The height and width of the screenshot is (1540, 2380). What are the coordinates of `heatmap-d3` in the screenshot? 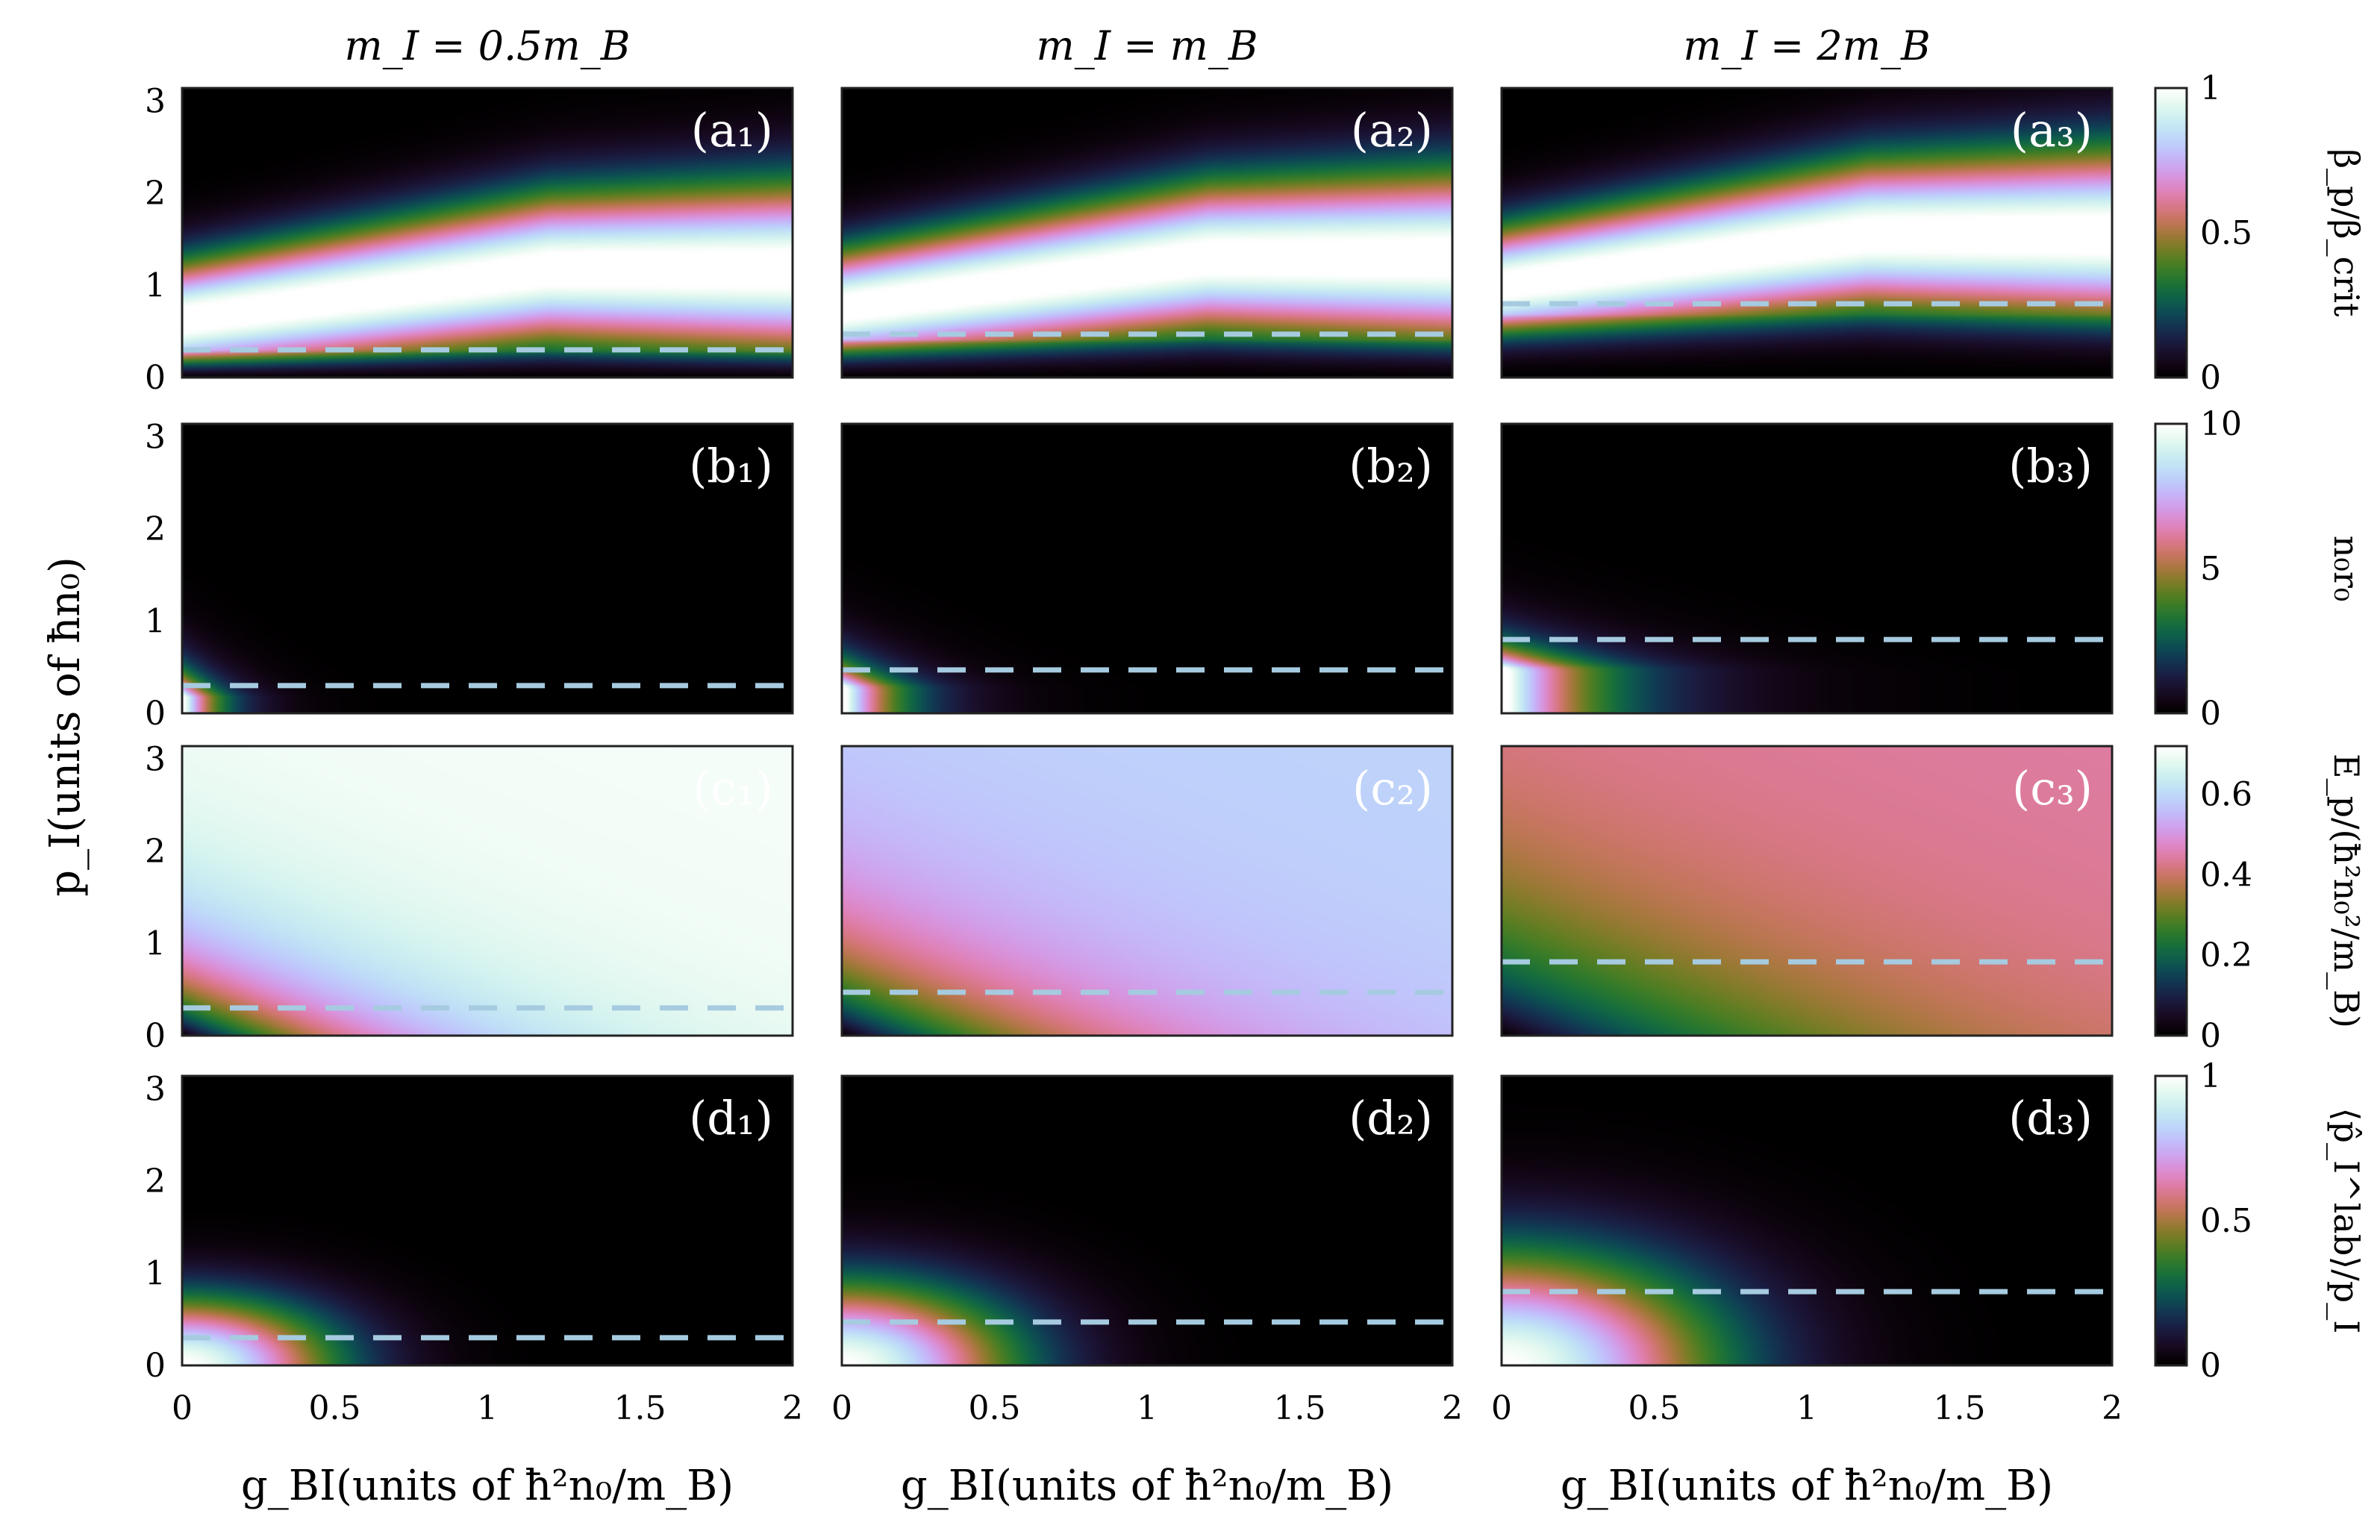 It's located at (1807, 1220).